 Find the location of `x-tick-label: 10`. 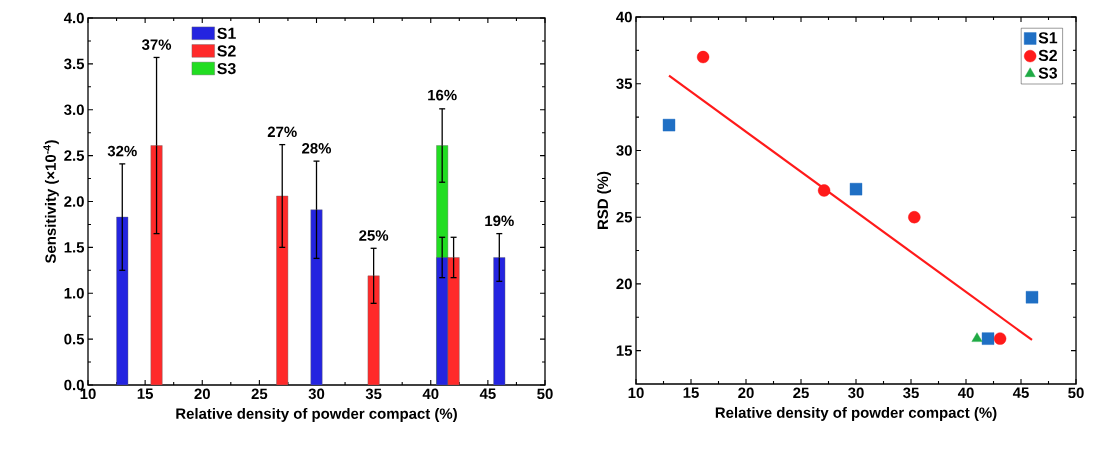

x-tick-label: 10 is located at coordinates (636, 393).